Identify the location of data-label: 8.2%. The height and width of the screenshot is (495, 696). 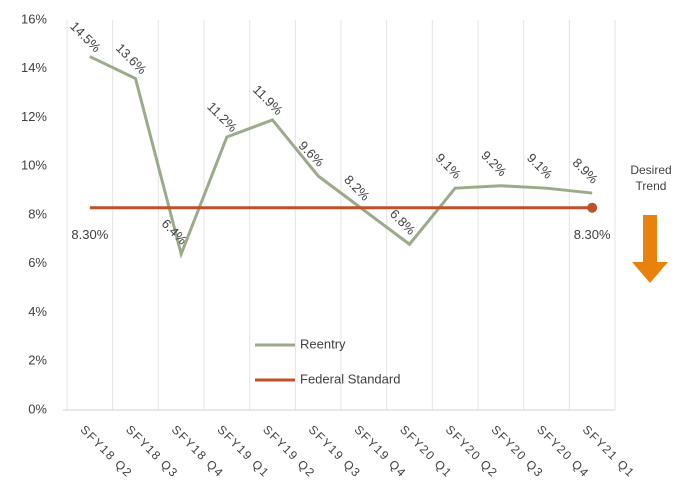
(357, 188).